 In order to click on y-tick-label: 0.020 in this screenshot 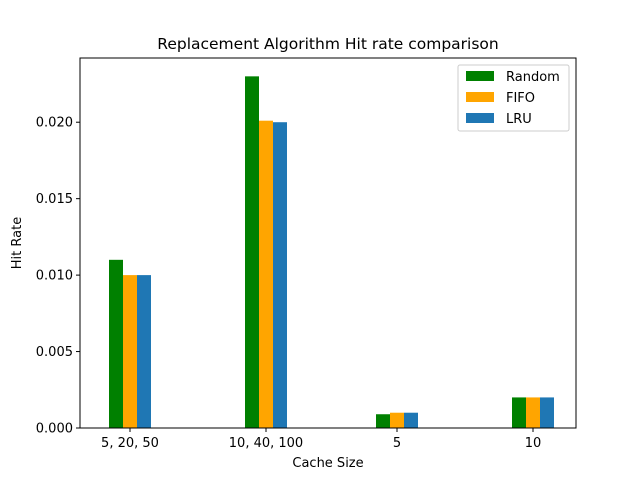, I will do `click(54, 123)`.